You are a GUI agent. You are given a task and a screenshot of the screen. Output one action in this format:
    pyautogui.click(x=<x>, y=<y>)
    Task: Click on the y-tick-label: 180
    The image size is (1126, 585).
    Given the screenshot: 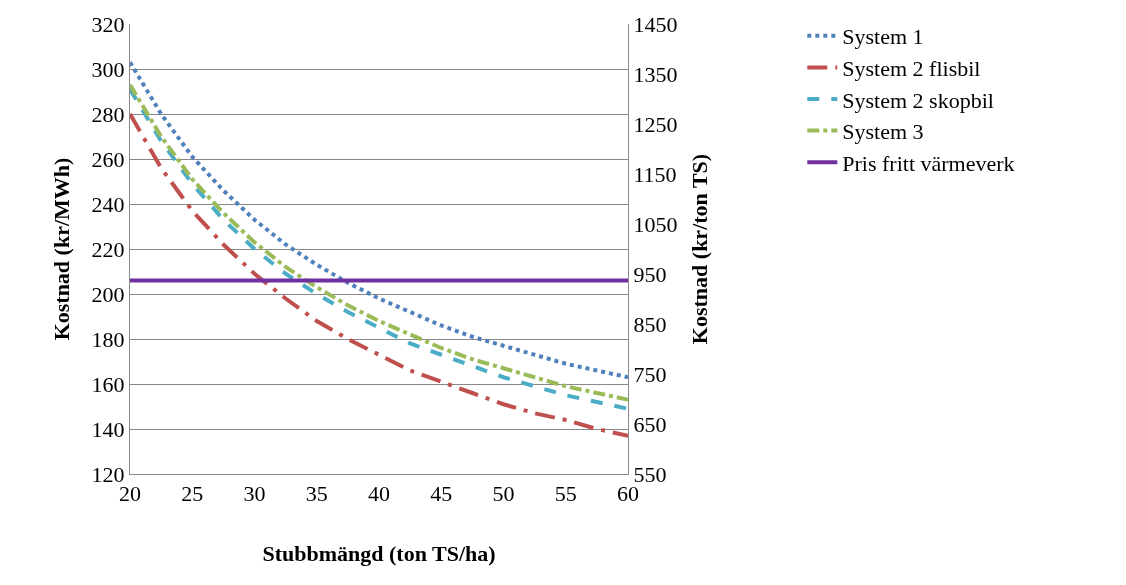 What is the action you would take?
    pyautogui.click(x=108, y=339)
    